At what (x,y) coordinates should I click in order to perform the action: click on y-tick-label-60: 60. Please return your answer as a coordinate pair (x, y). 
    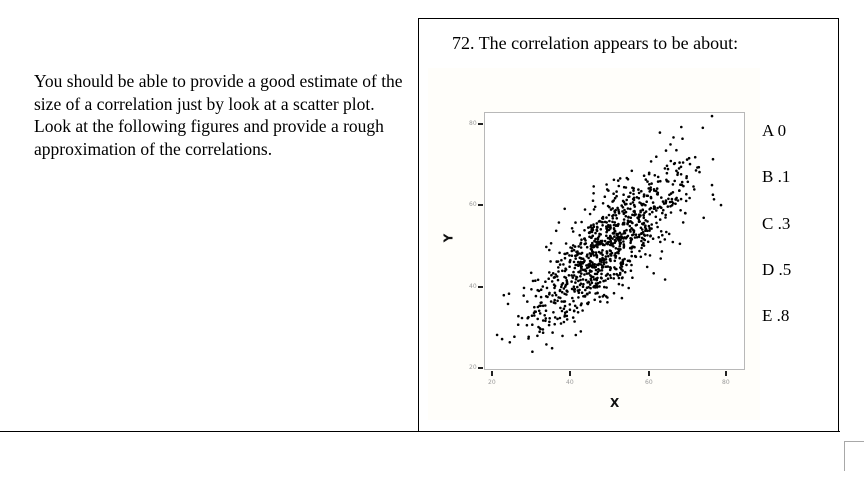
    Looking at the image, I should click on (473, 204).